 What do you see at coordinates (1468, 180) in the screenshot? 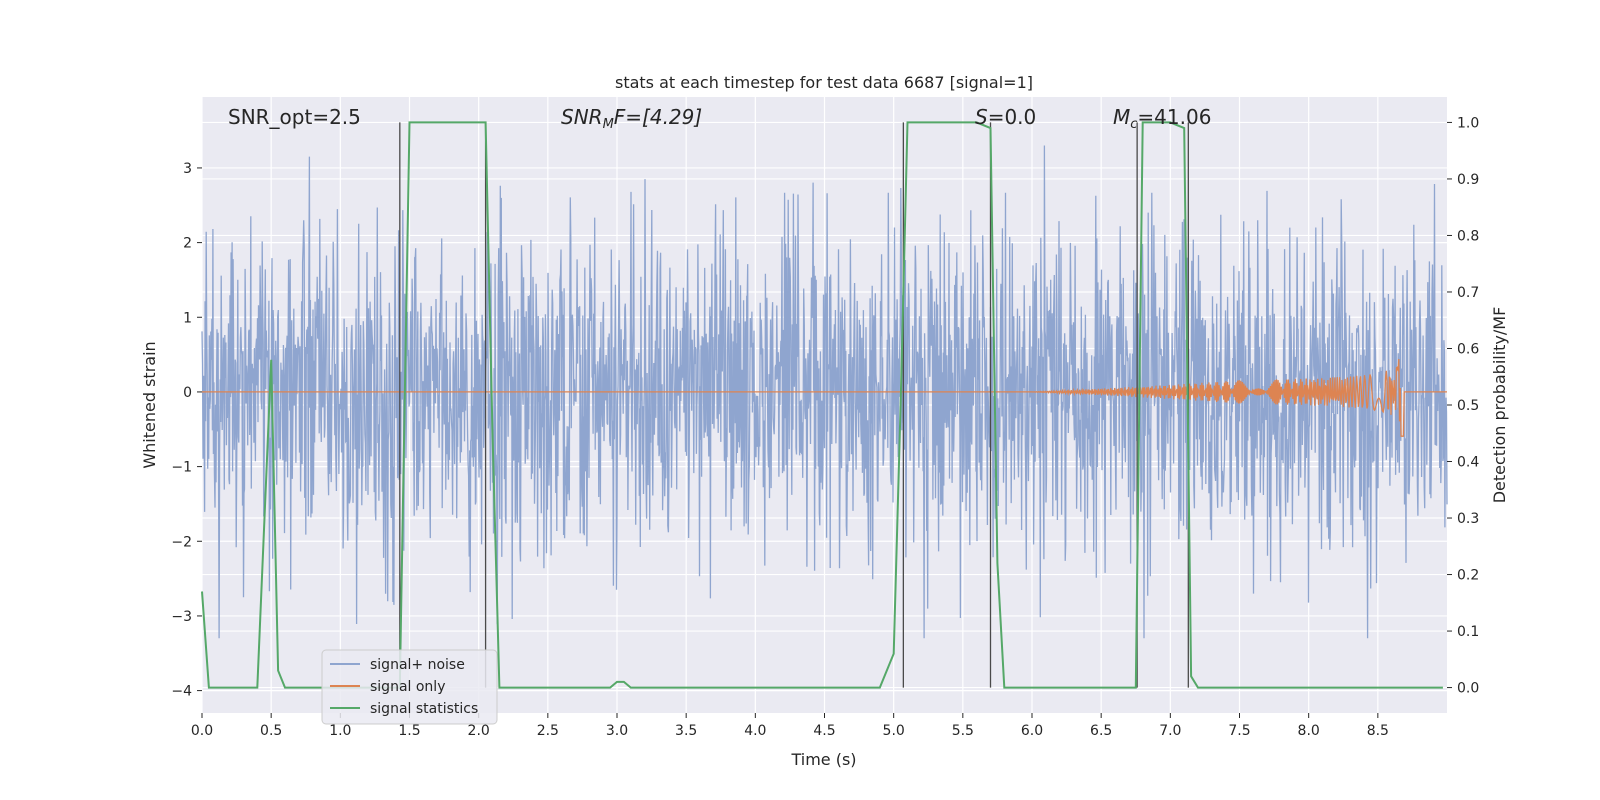
I see `y2-tick-label: 0.9` at bounding box center [1468, 180].